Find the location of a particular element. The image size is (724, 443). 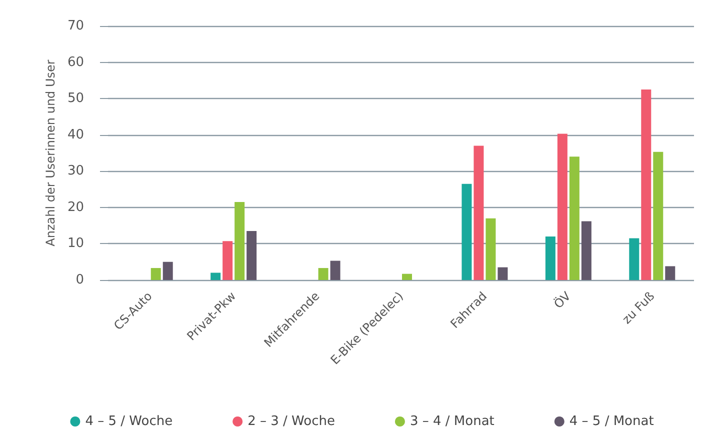

x-tick-label: zu Fuß is located at coordinates (639, 308).